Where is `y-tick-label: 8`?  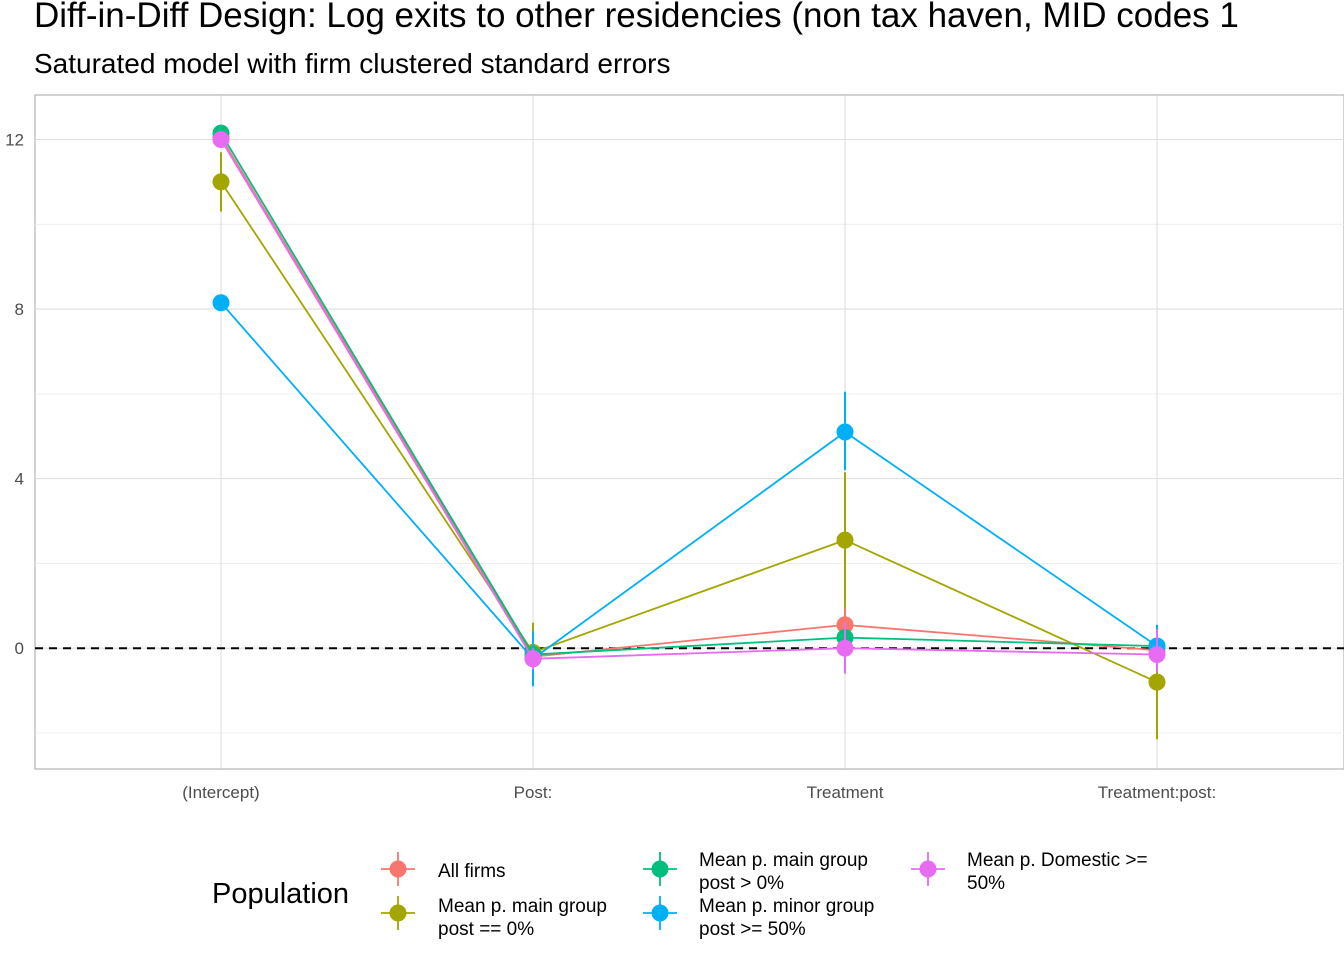
y-tick-label: 8 is located at coordinates (19, 309).